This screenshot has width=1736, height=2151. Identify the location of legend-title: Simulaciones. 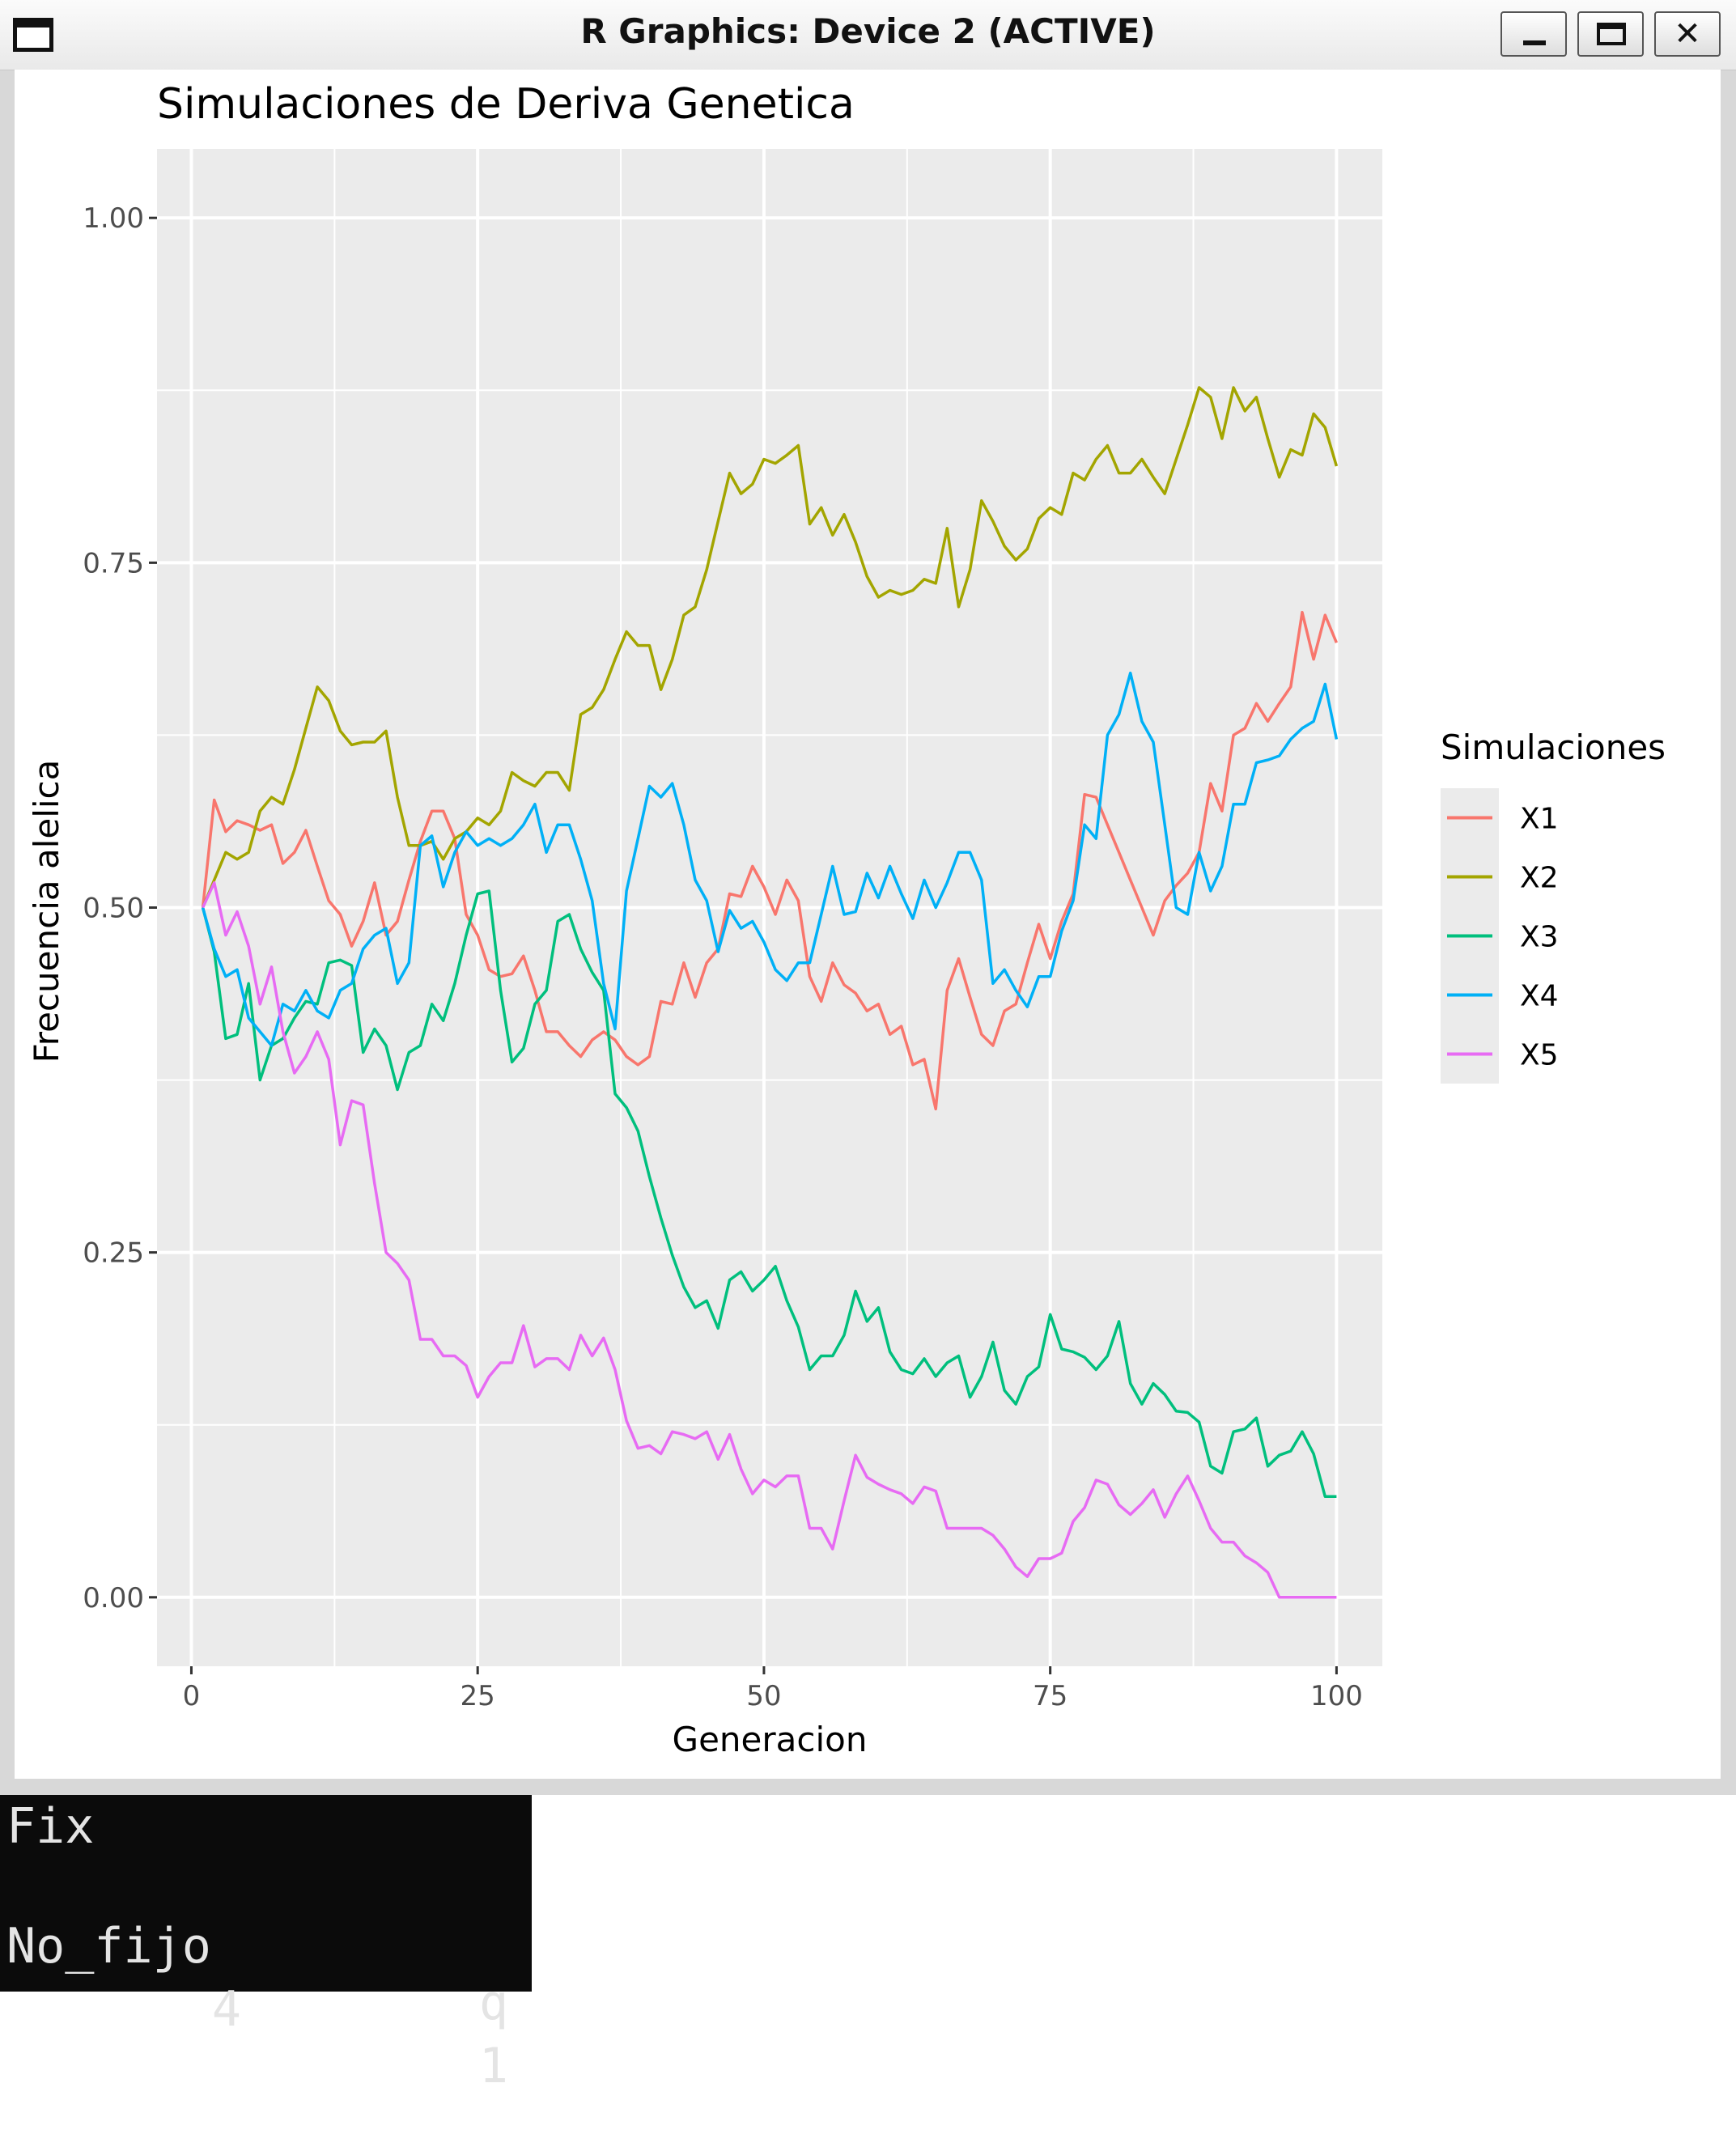
(1553, 747).